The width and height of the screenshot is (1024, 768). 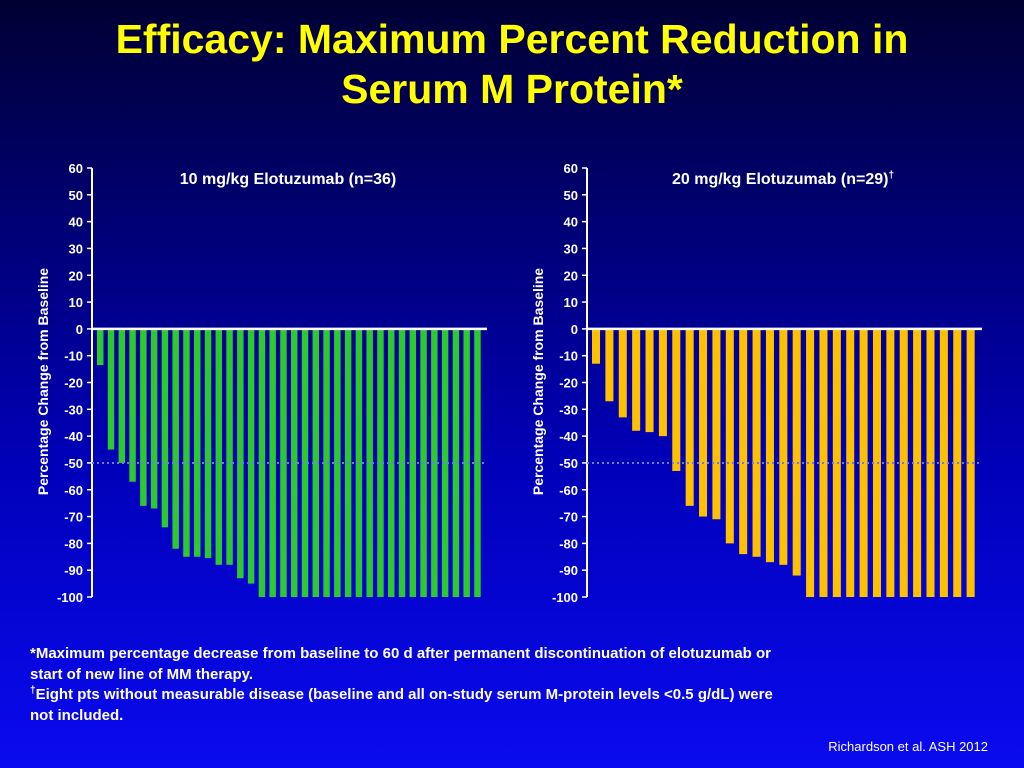 What do you see at coordinates (891, 175) in the screenshot?
I see `chart-title-dagger: †` at bounding box center [891, 175].